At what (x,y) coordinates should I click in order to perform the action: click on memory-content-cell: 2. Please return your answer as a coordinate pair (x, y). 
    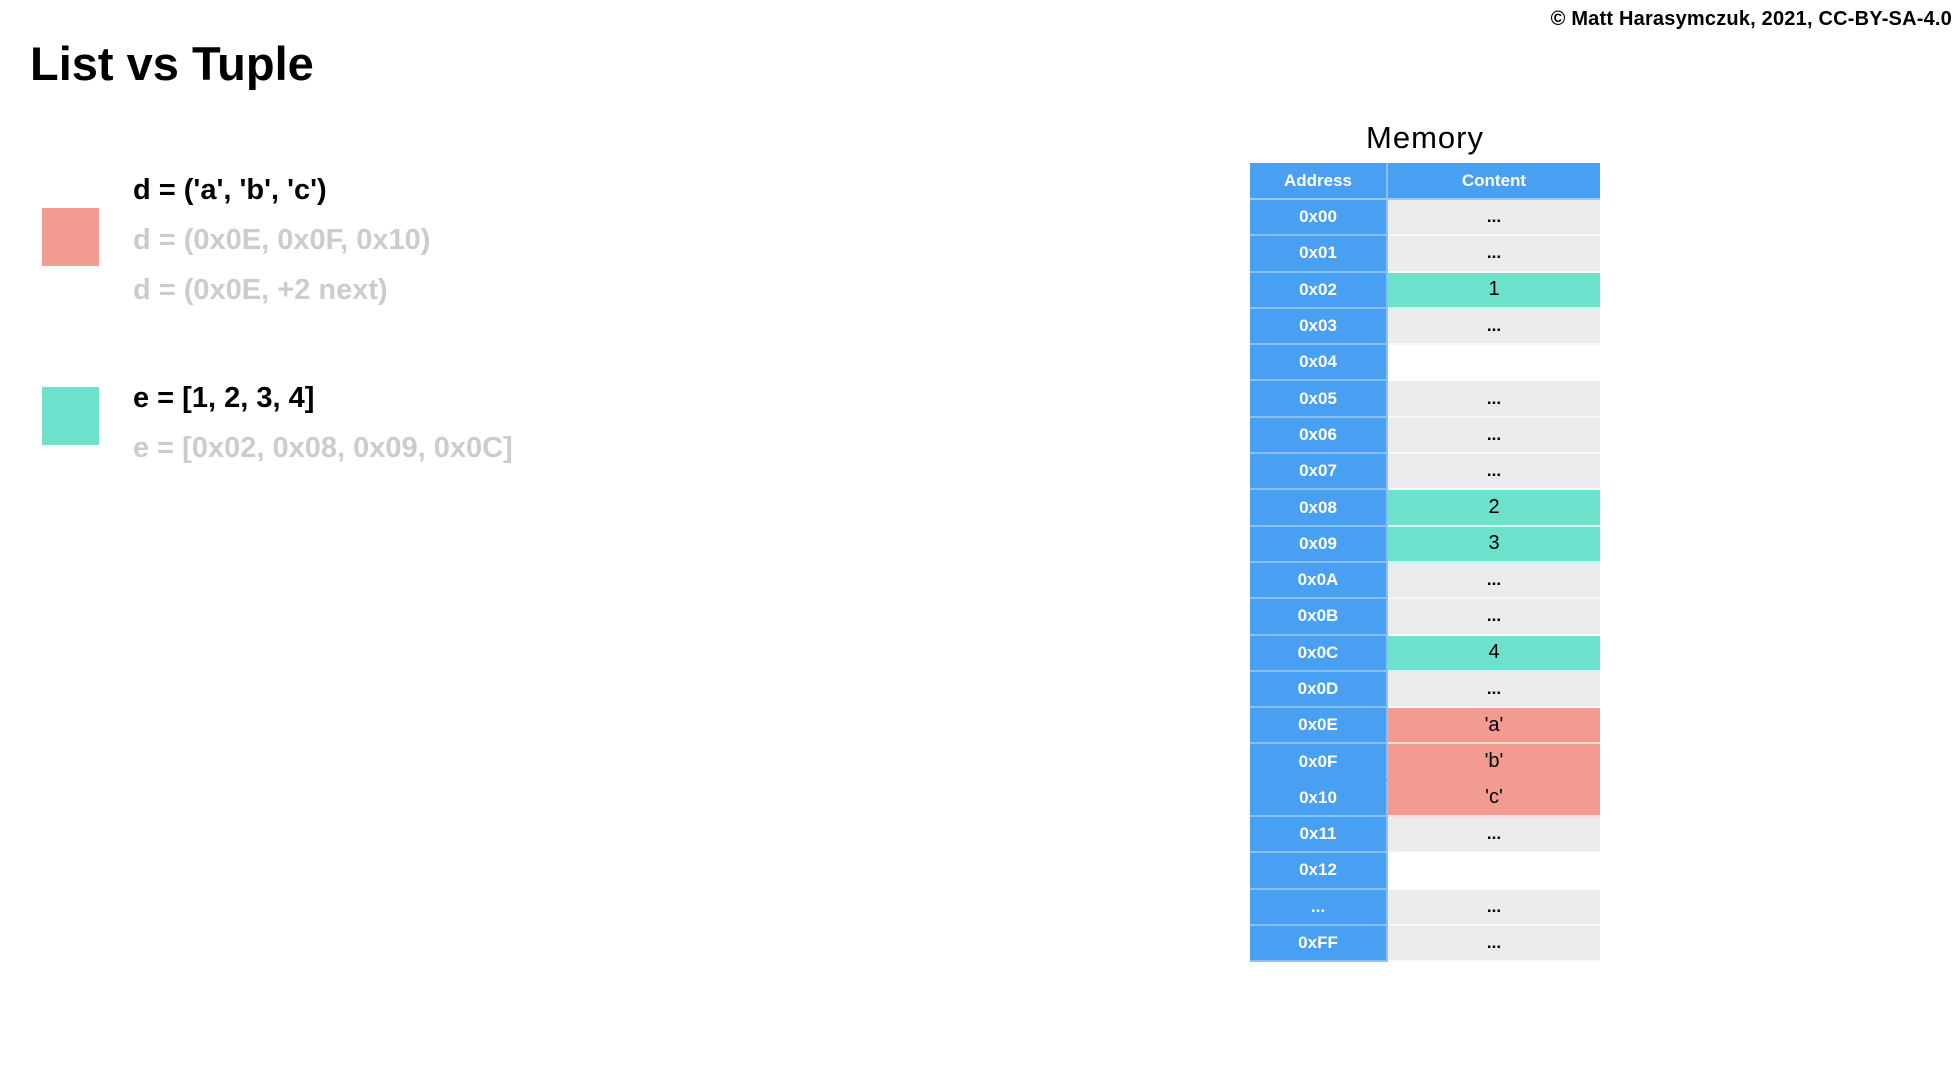
    Looking at the image, I should click on (1494, 508).